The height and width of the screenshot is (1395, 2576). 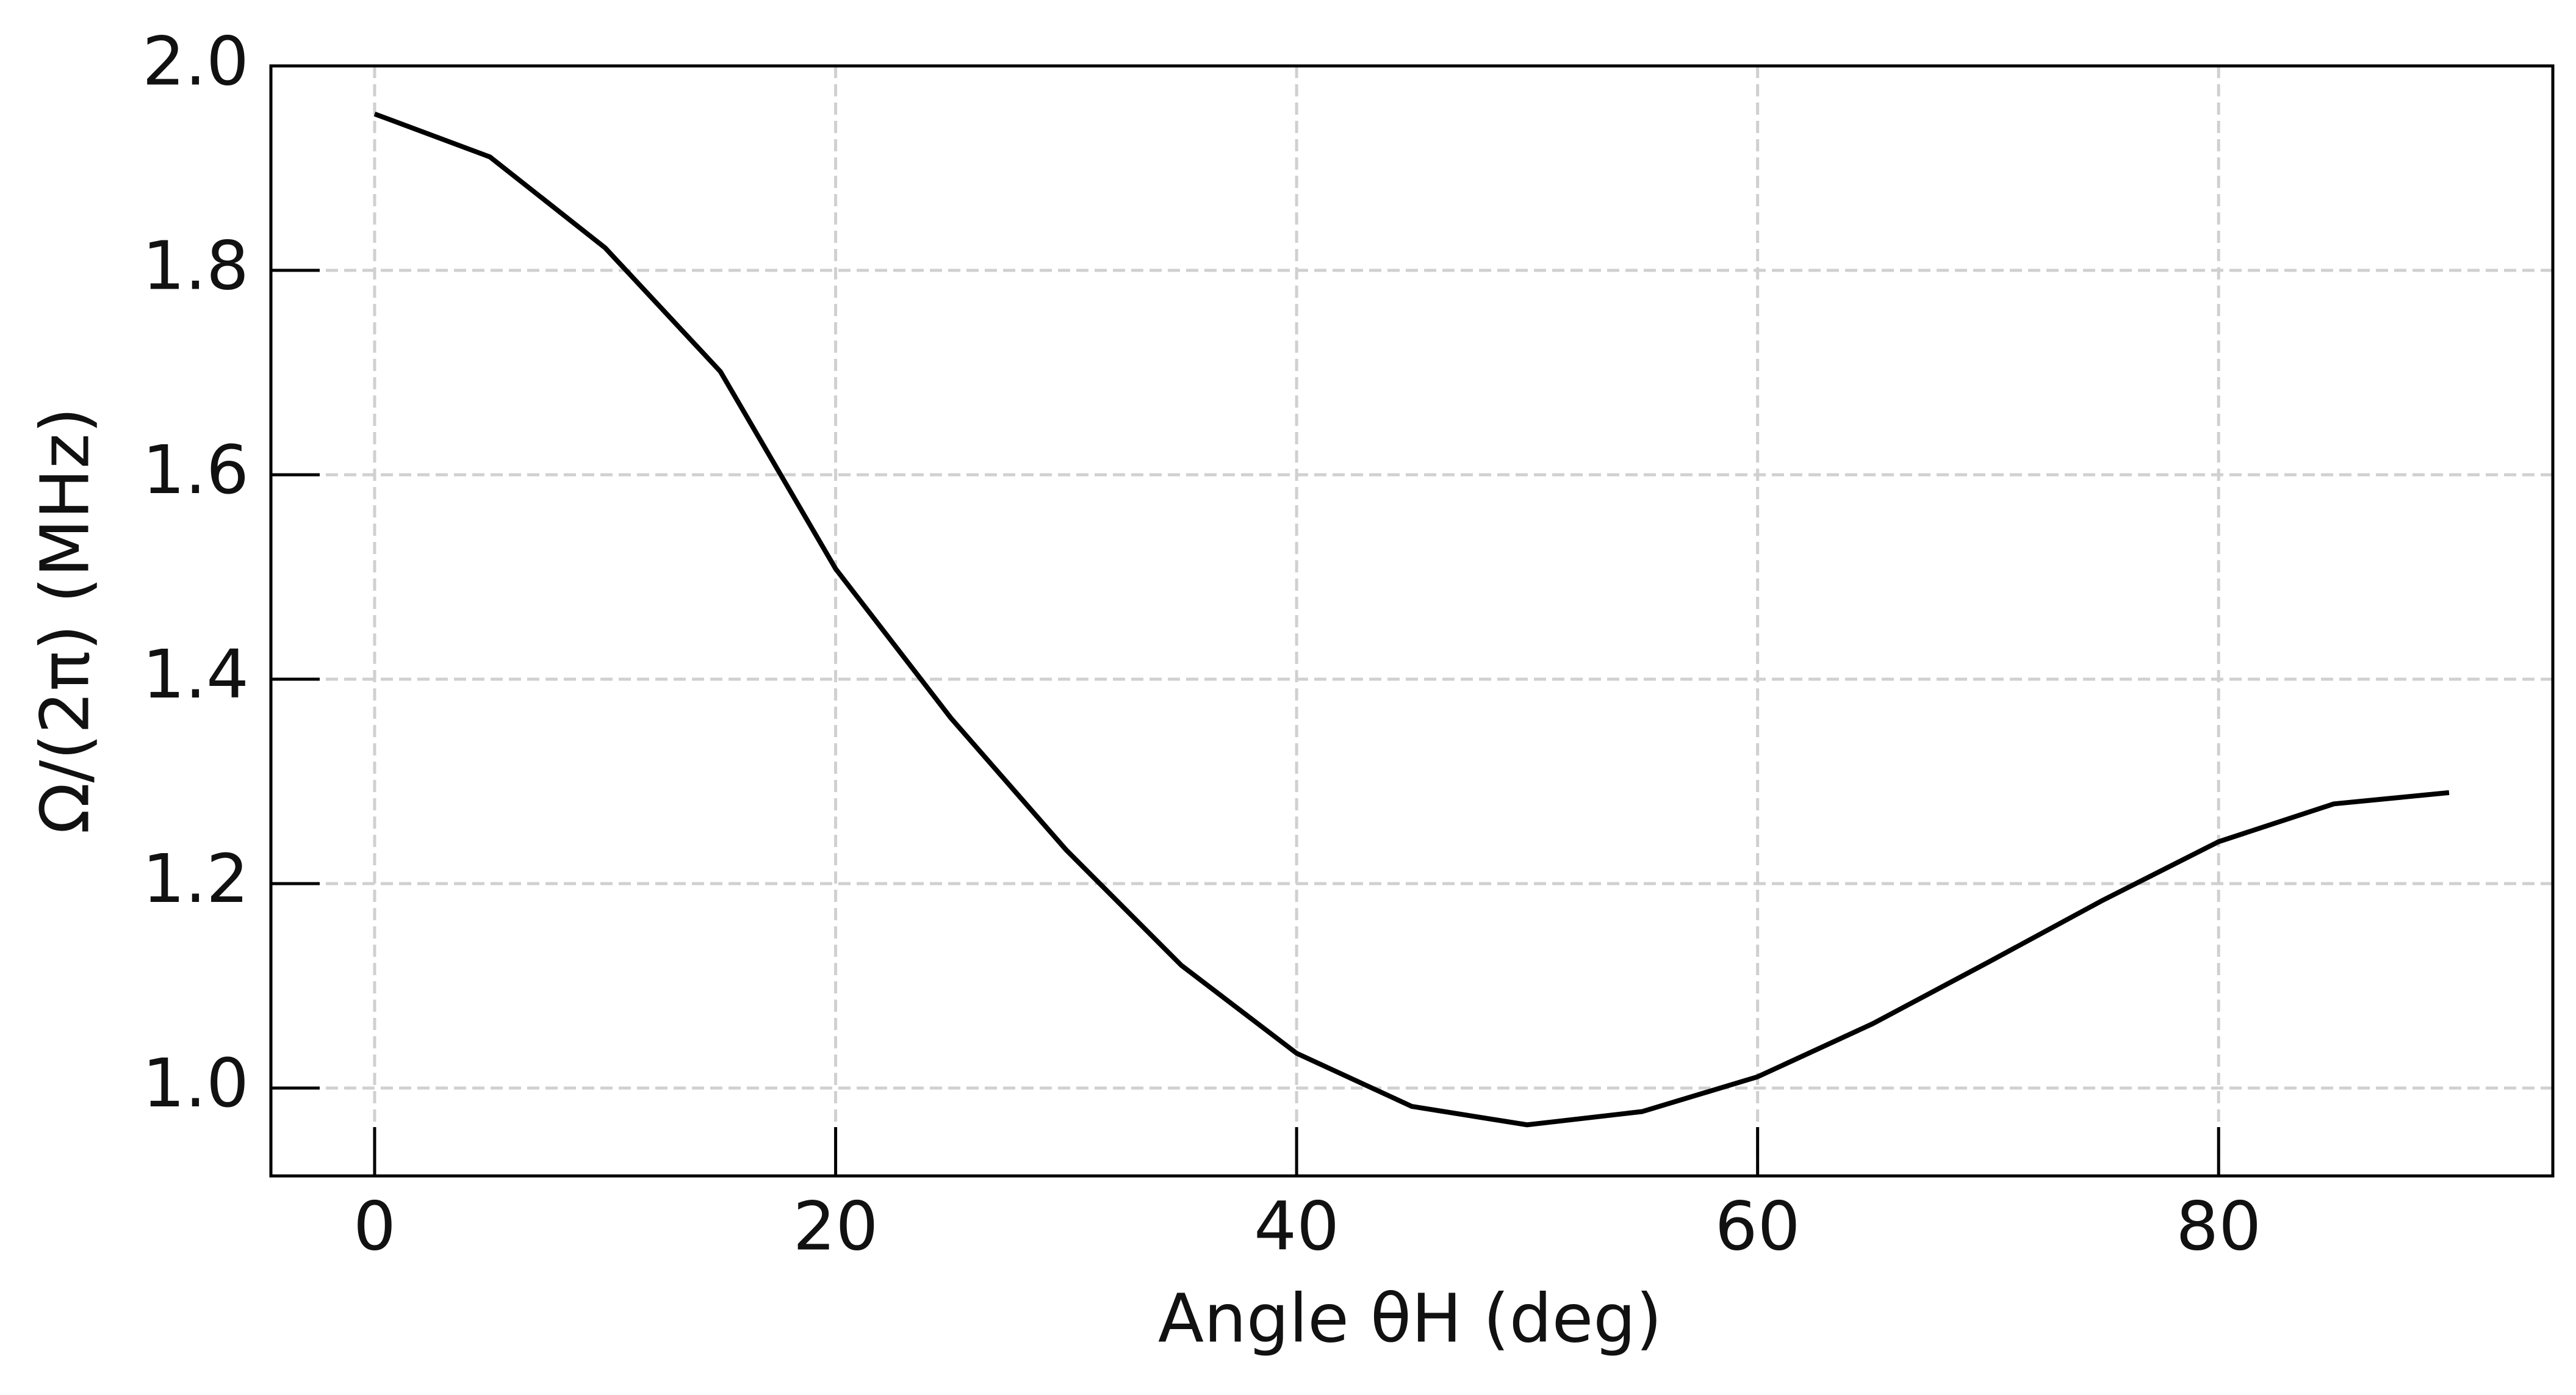 I want to click on y-tick-label: 1.8, so click(x=195, y=265).